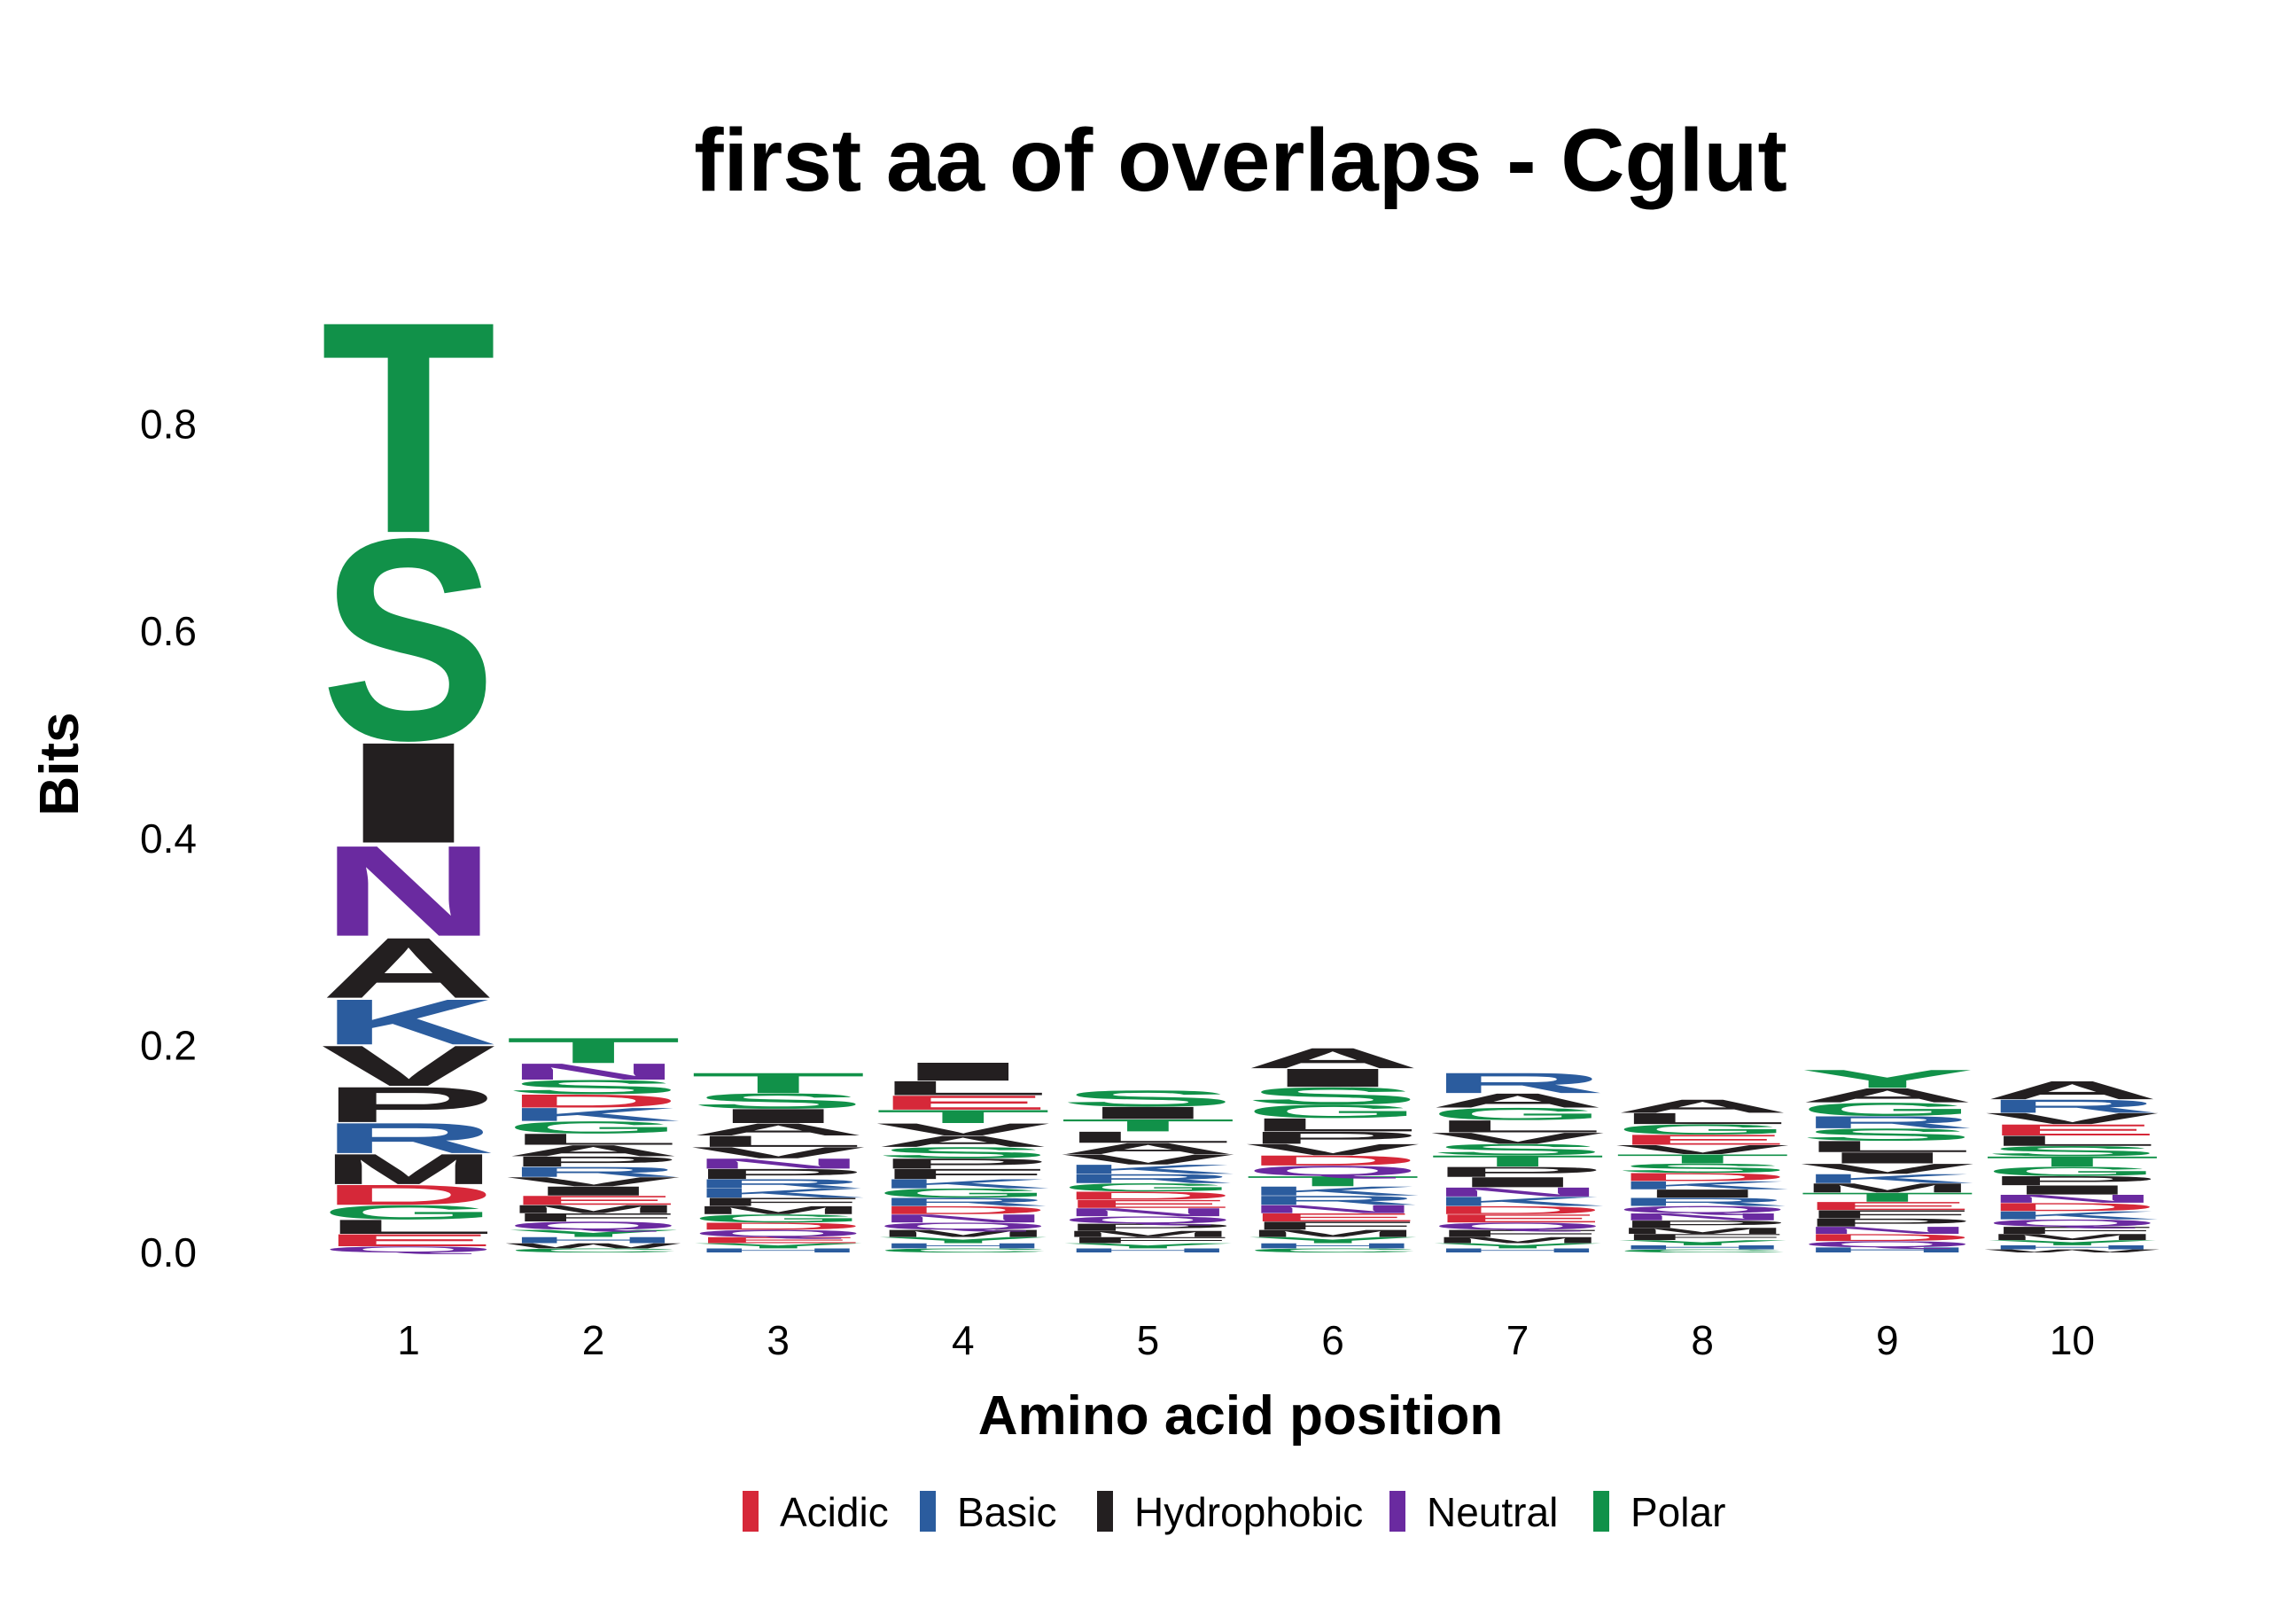  I want to click on x-axis-ticks: 1 2 3 4 5 6 7 8 9 10, so click(1246, 1340).